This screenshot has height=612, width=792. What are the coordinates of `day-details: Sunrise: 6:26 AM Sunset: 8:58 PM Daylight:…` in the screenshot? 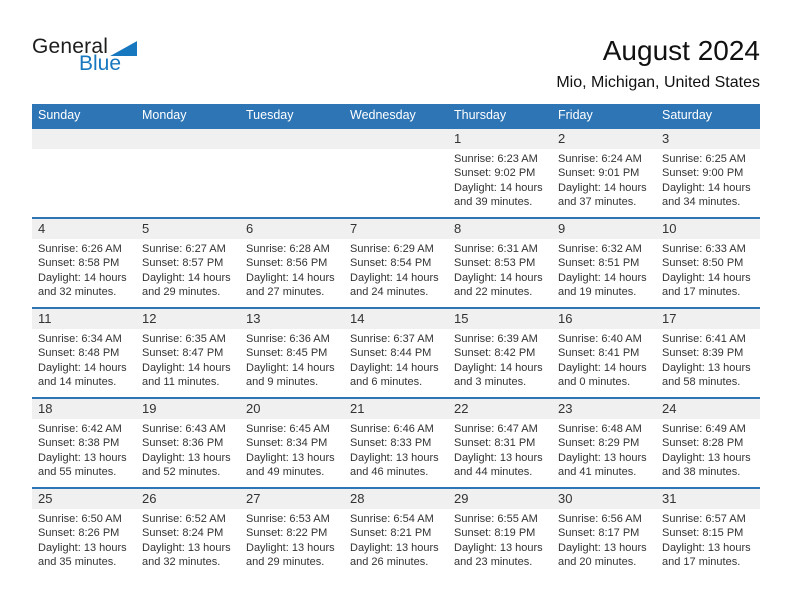 It's located at (84, 269).